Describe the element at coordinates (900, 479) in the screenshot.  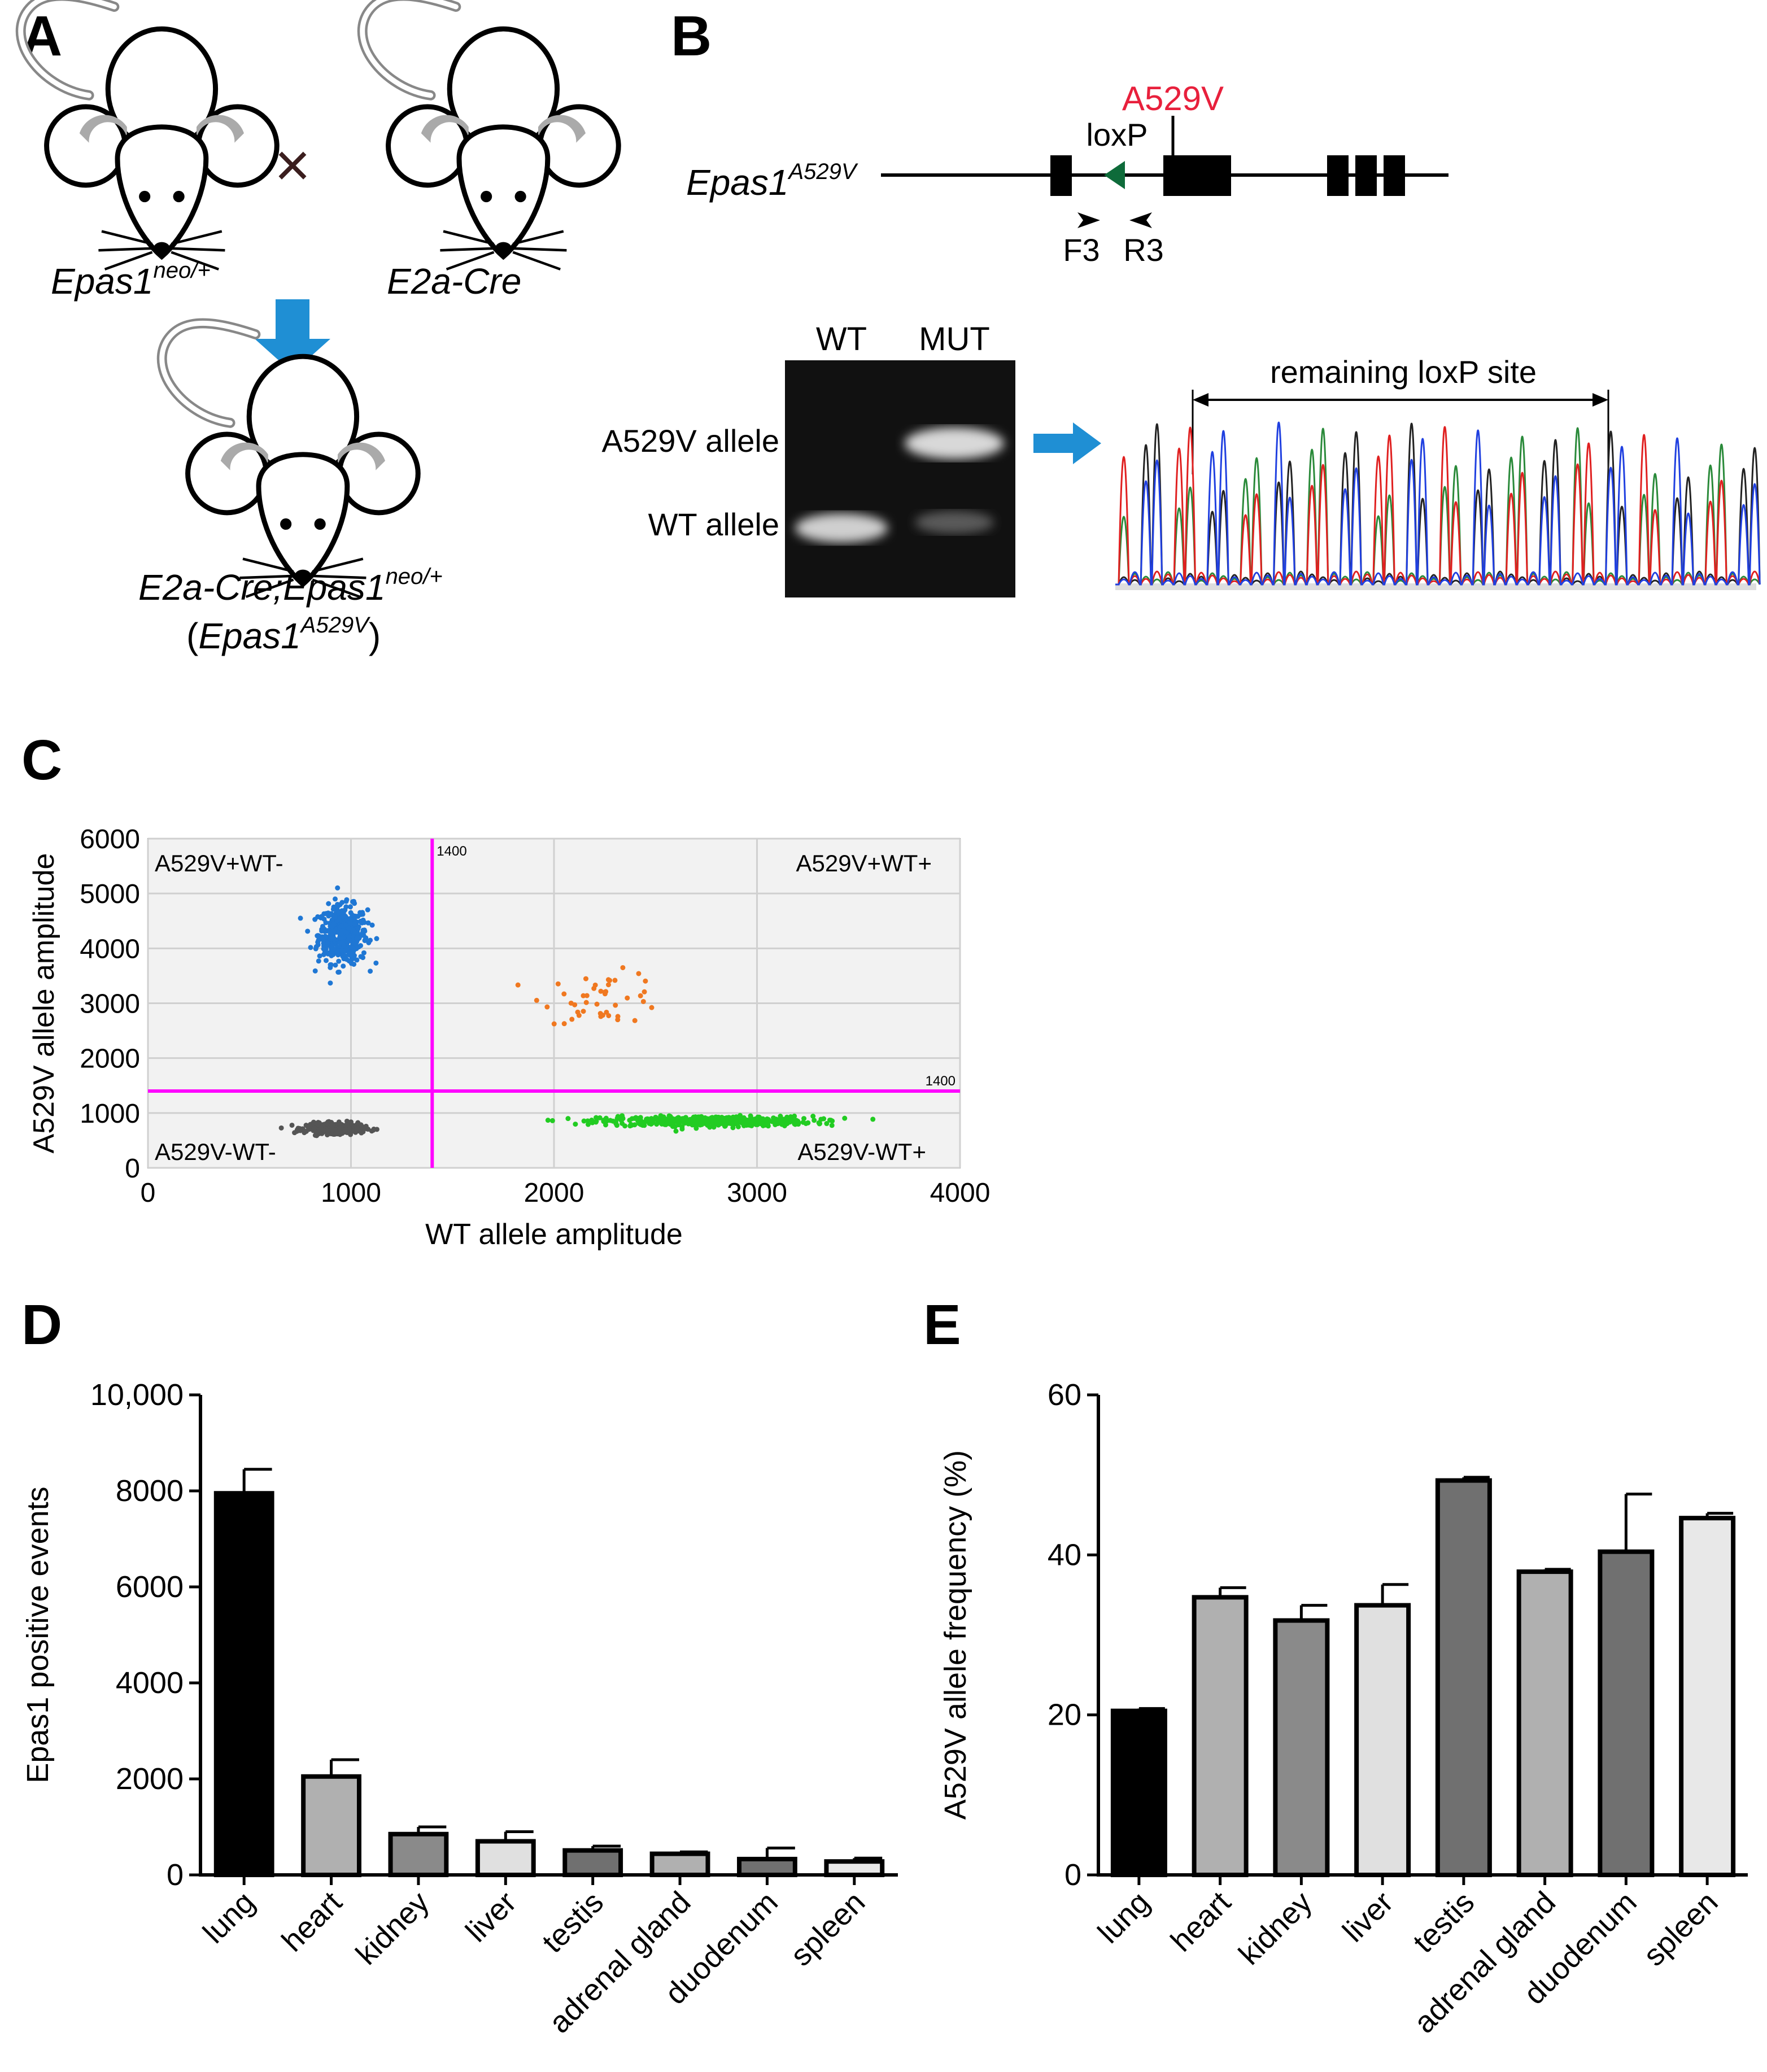
I see `gel-image` at that location.